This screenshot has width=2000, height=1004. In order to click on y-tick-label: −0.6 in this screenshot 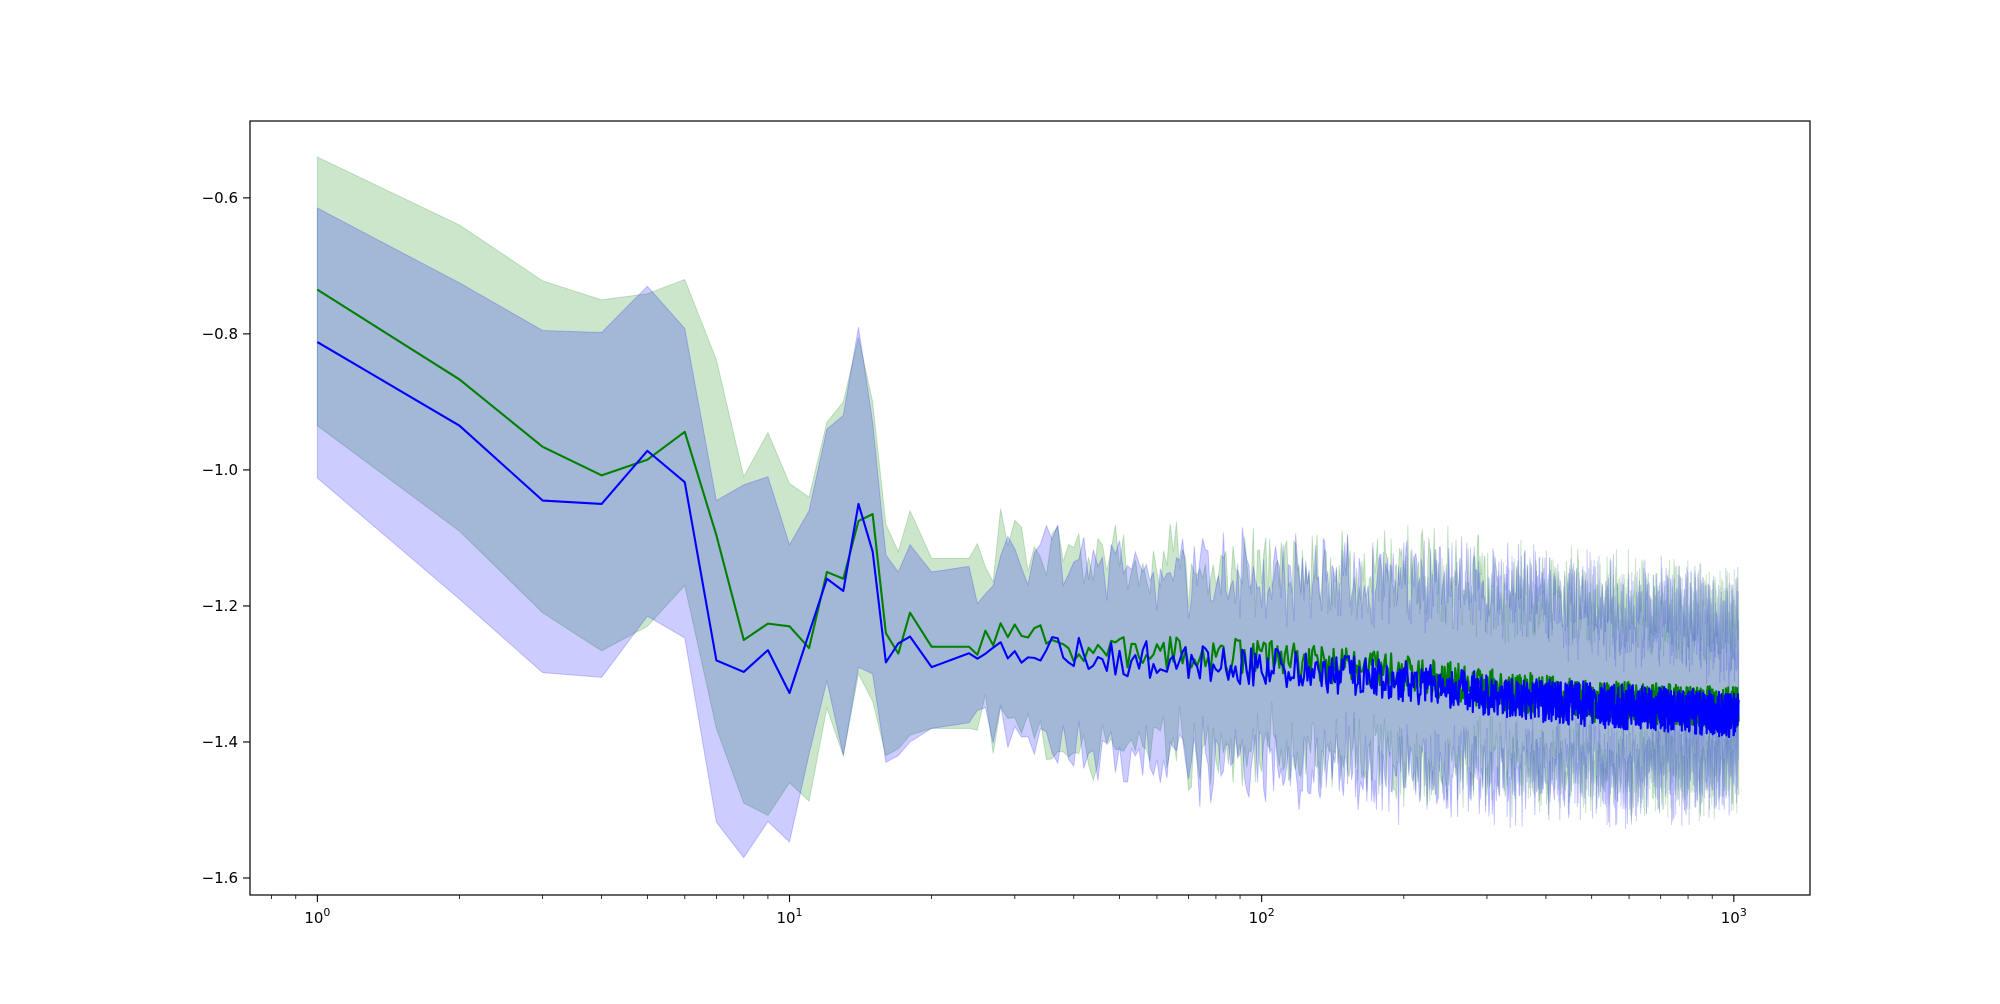, I will do `click(220, 198)`.